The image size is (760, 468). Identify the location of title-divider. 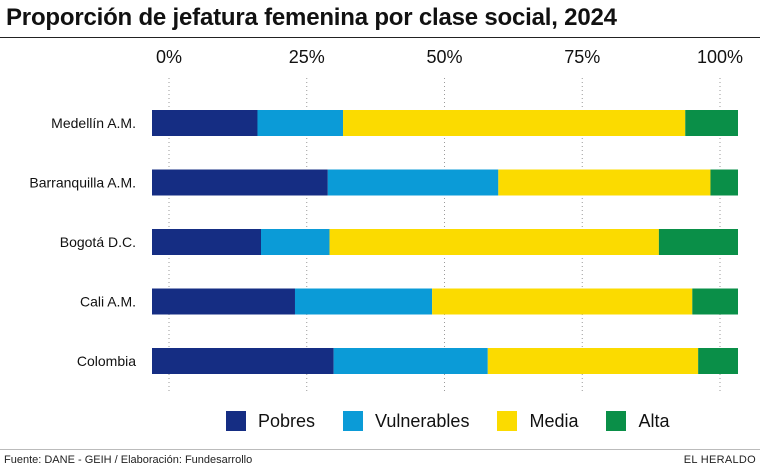
(380, 37).